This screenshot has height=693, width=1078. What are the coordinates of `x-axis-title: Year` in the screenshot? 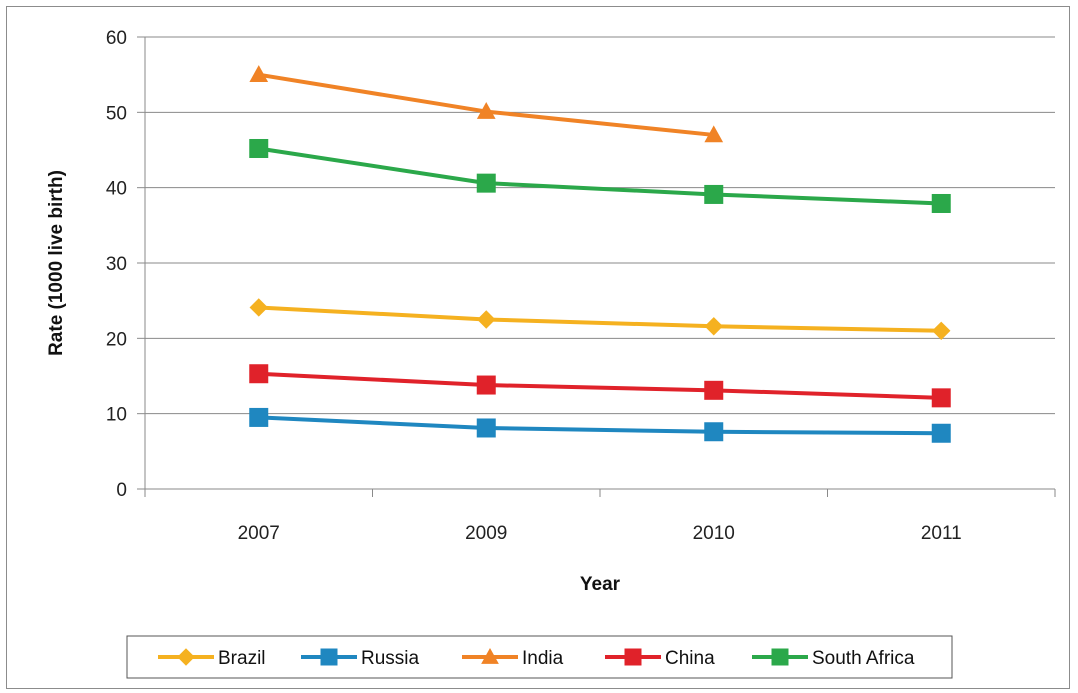 It's located at (600, 584).